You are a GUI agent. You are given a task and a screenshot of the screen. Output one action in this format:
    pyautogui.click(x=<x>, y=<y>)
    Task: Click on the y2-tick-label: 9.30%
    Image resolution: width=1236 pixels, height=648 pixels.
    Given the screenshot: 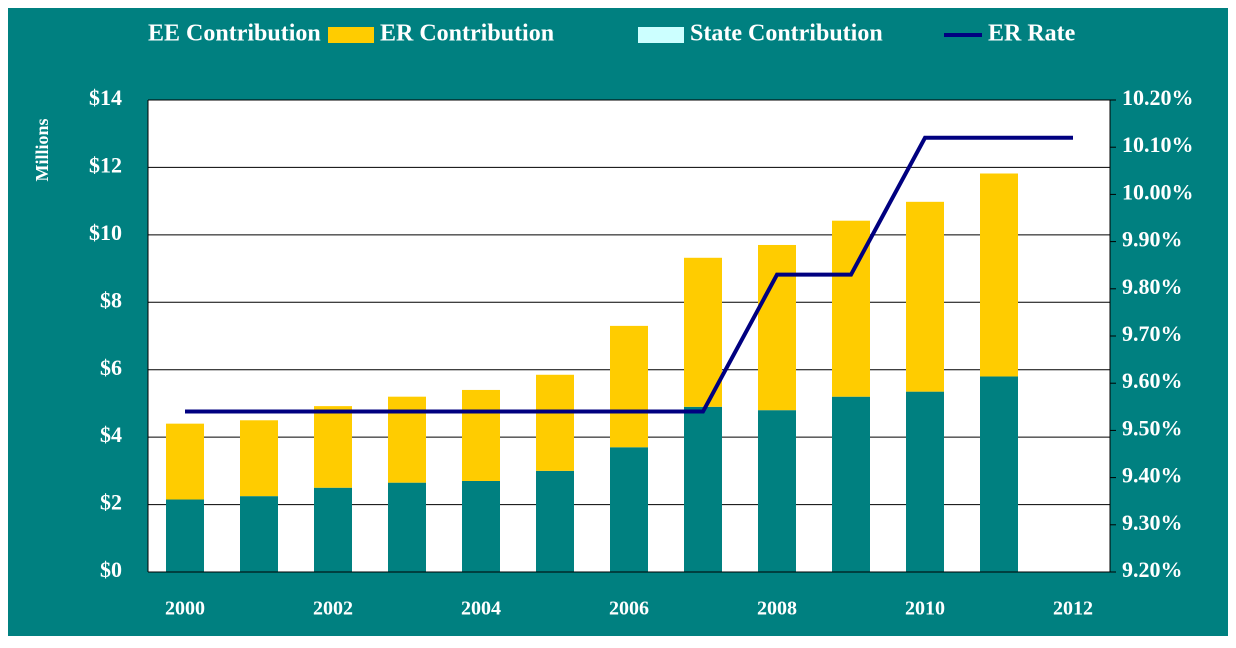 What is the action you would take?
    pyautogui.click(x=1152, y=522)
    